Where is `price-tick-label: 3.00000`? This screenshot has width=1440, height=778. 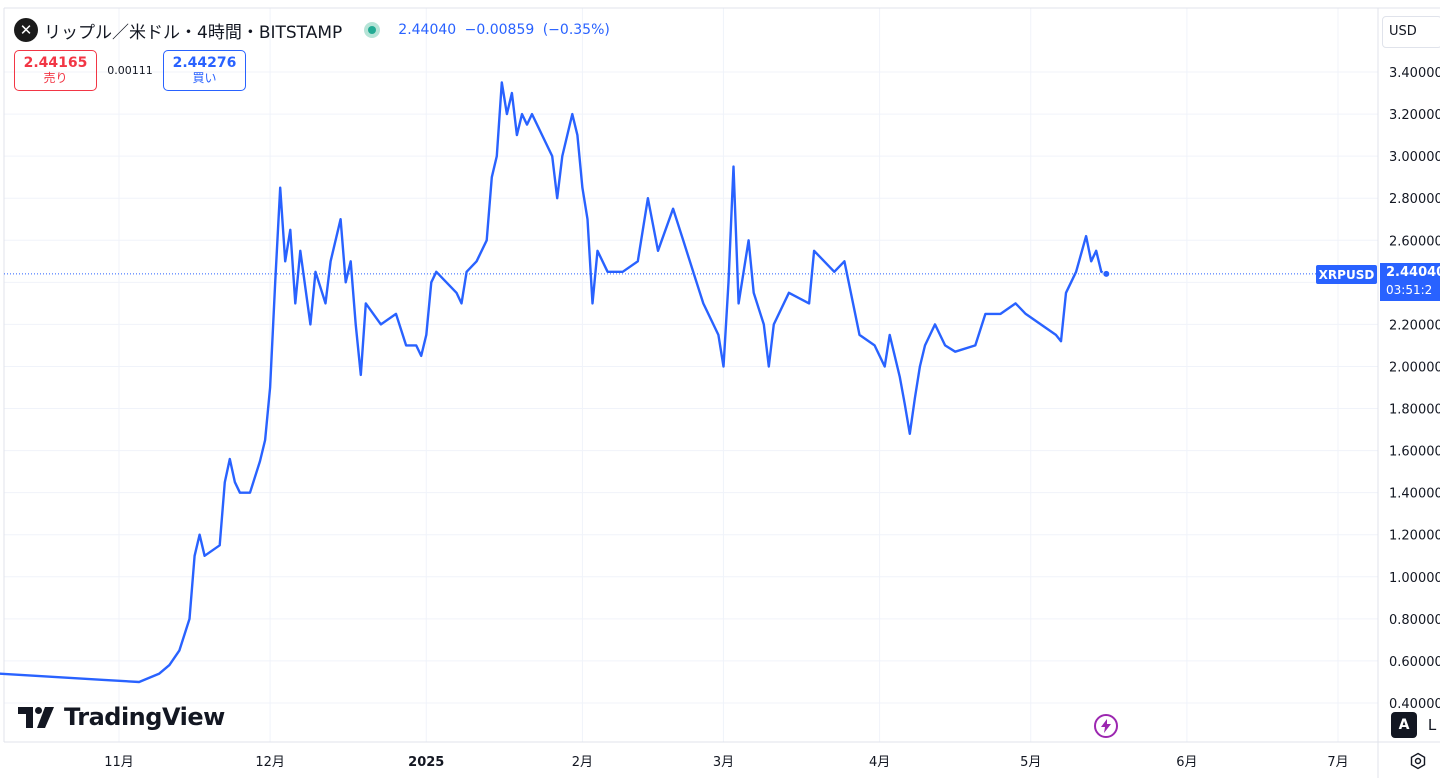
price-tick-label: 3.00000 is located at coordinates (1414, 157).